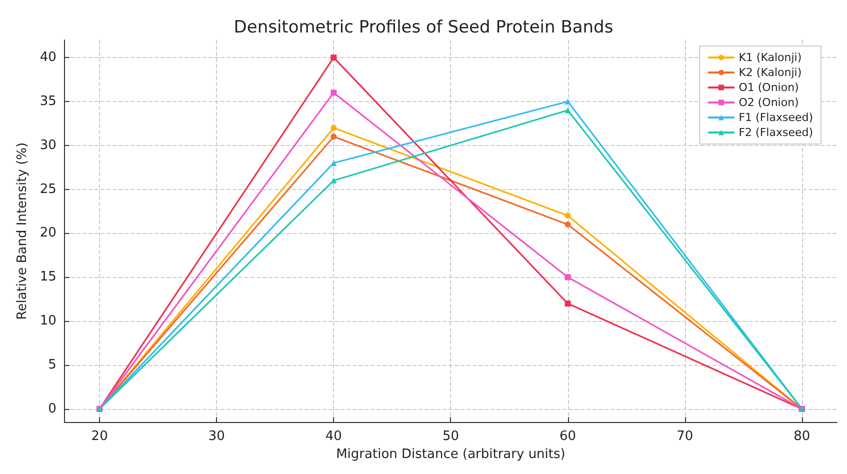 The height and width of the screenshot is (474, 847). Describe the element at coordinates (22, 231) in the screenshot. I see `y-axis-title: Relative Band Intensity (%)` at that location.